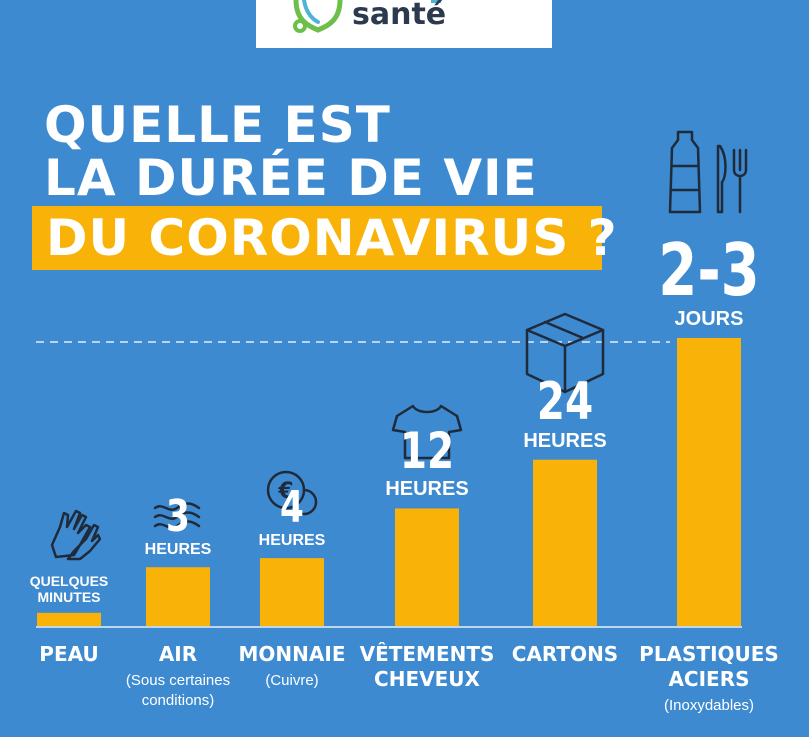 This screenshot has height=737, width=809. I want to click on category-label-4-0: CARTONS, so click(565, 654).